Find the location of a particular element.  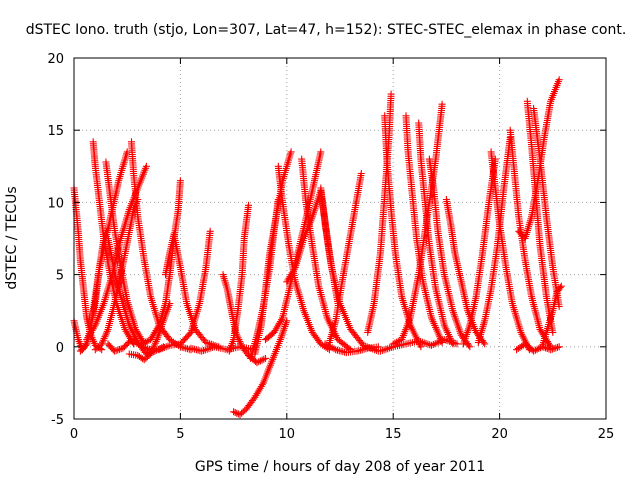

x-tick-label: 10 is located at coordinates (287, 434).